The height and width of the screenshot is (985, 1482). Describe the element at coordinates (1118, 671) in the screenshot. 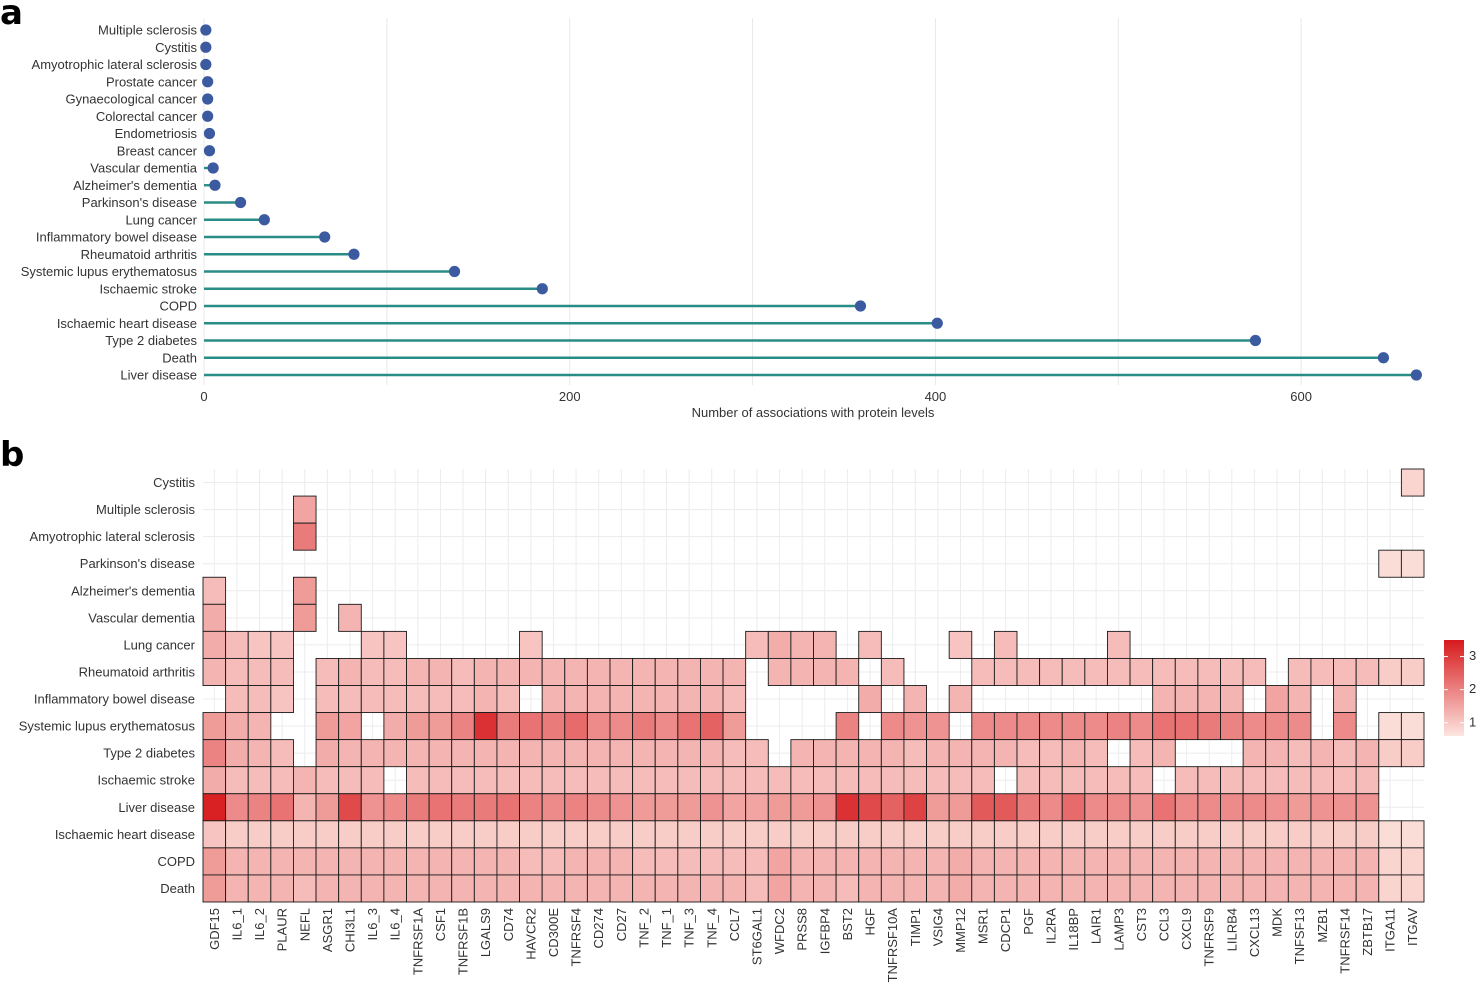

I see `cell-rheumatoid-arthritis-lamp3` at that location.